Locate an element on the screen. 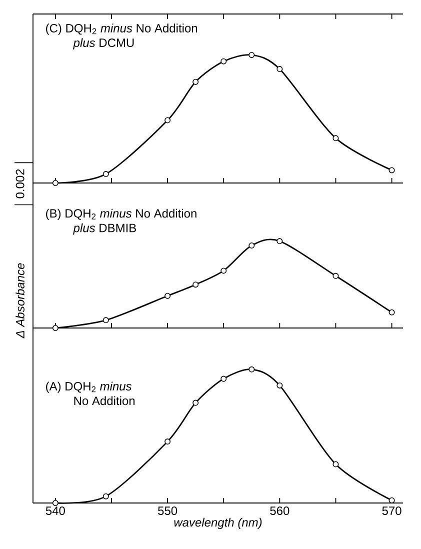 The image size is (421, 549). chart-title: (B) DQH$_{2}$ minus No Addition is located at coordinates (121, 214).